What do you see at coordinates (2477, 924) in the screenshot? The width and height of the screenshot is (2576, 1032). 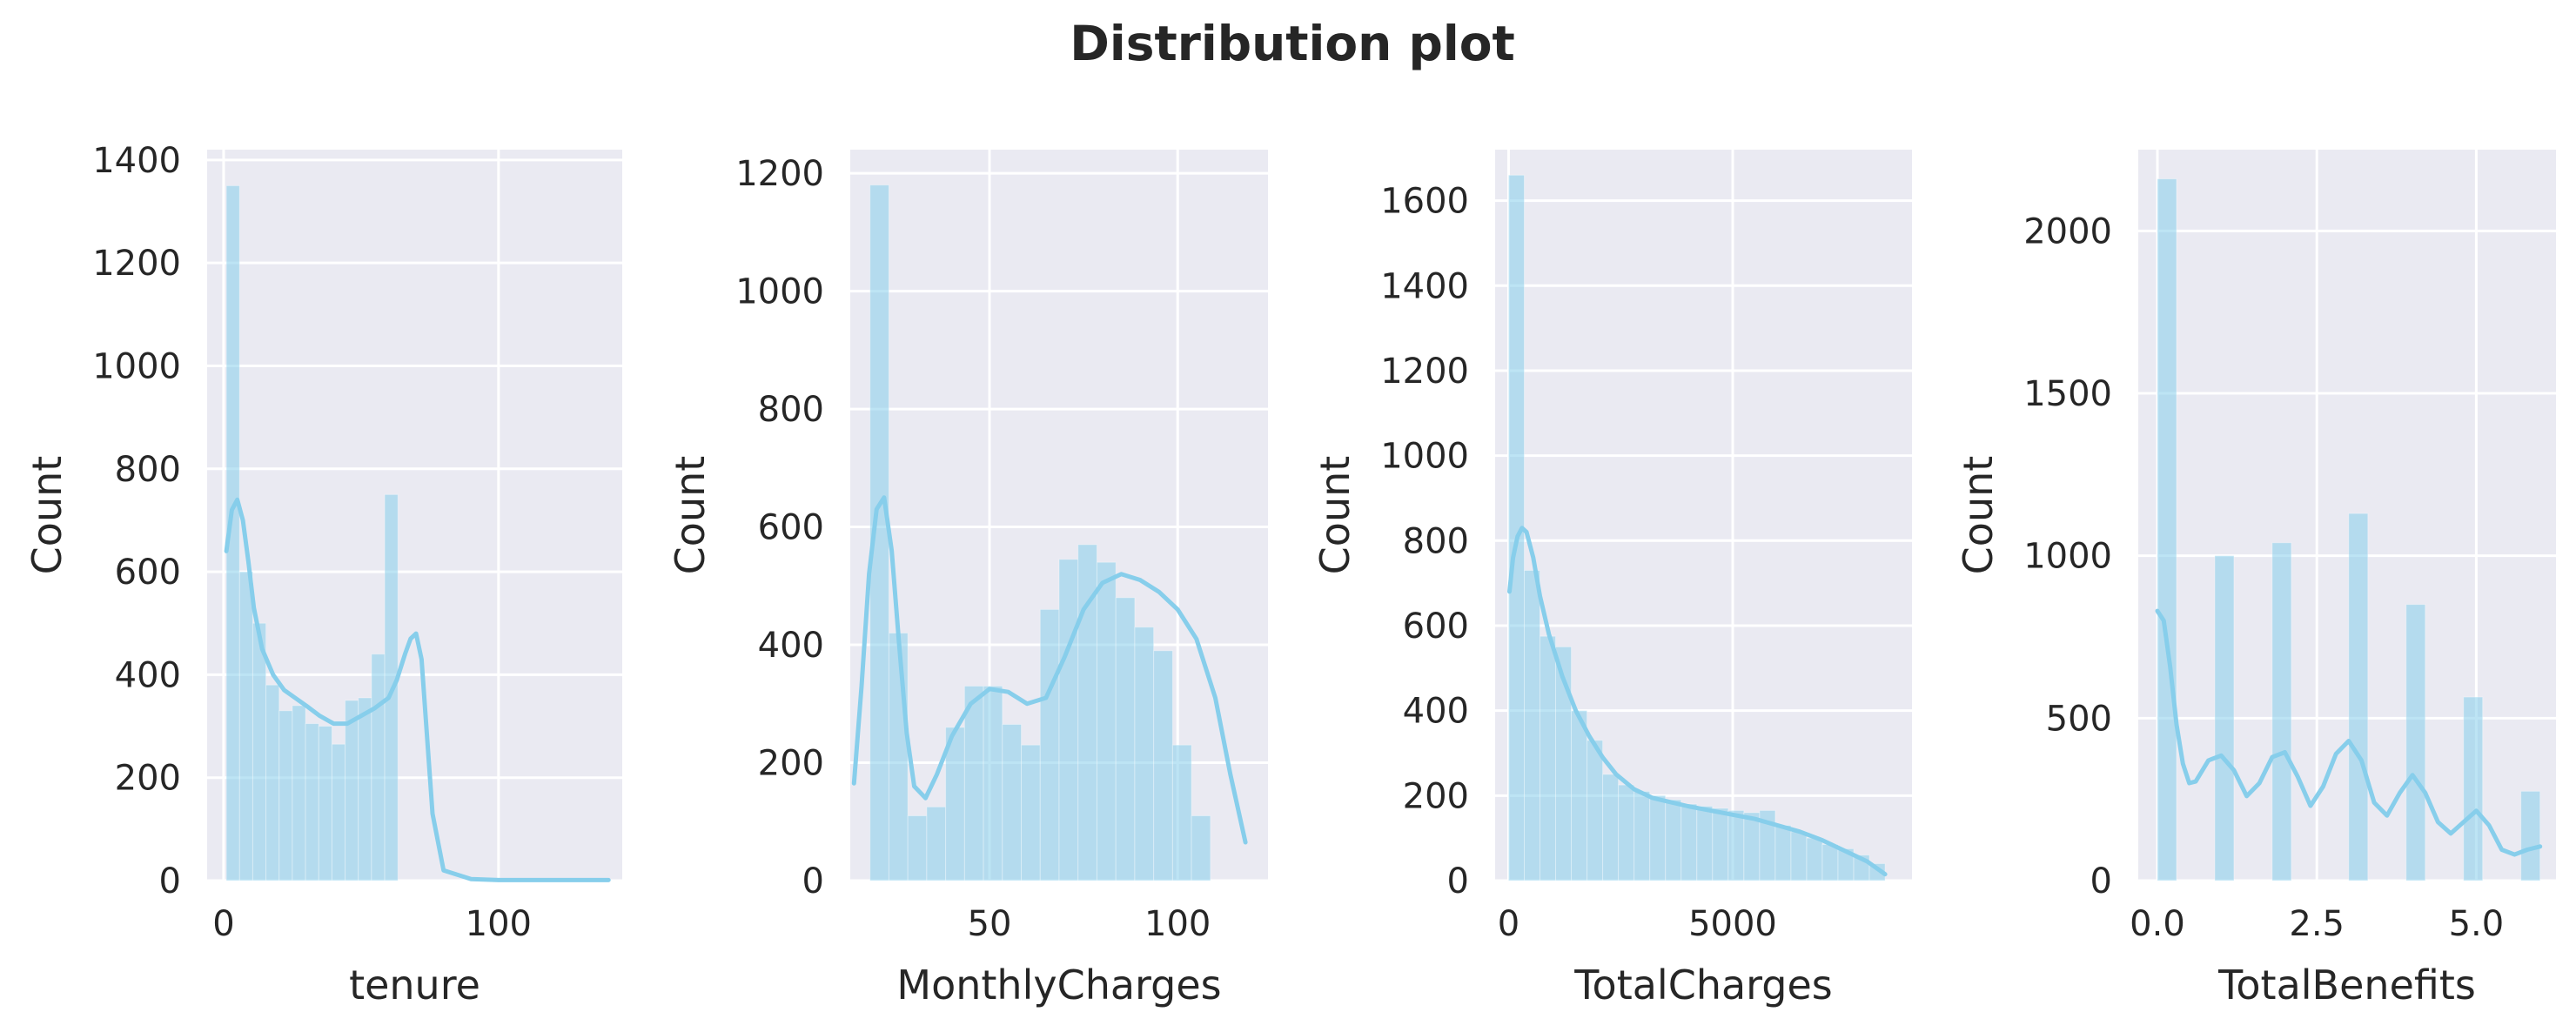 I see `x-tick-label: 5.0` at bounding box center [2477, 924].